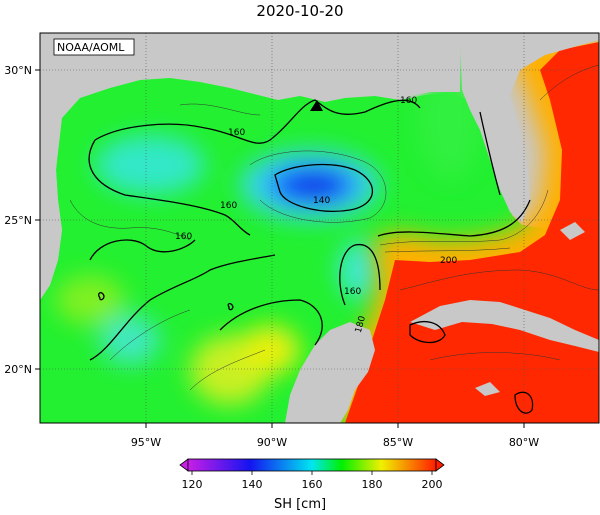  I want to click on colorbar-low-arrow, so click(184, 465).